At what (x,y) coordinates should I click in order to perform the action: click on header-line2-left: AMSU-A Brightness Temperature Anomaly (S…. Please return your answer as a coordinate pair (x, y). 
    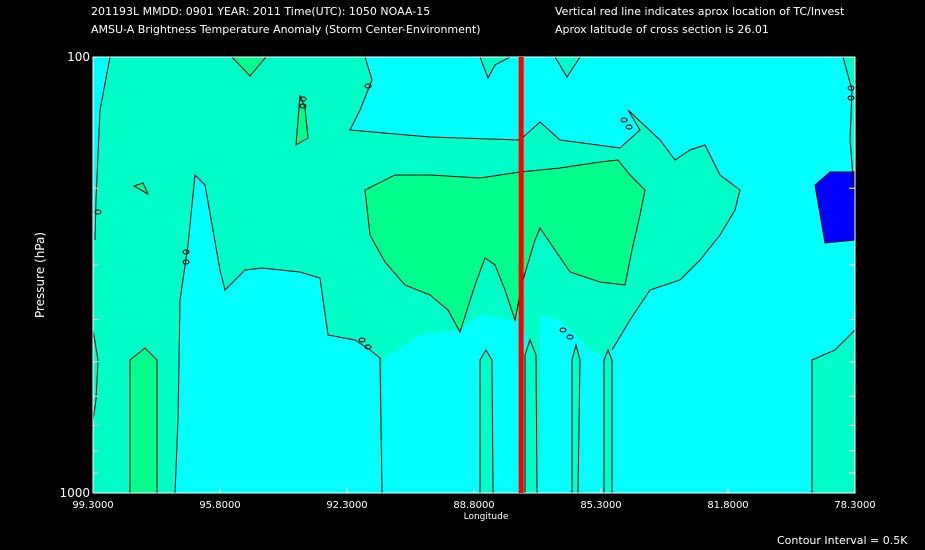
    Looking at the image, I should click on (286, 29).